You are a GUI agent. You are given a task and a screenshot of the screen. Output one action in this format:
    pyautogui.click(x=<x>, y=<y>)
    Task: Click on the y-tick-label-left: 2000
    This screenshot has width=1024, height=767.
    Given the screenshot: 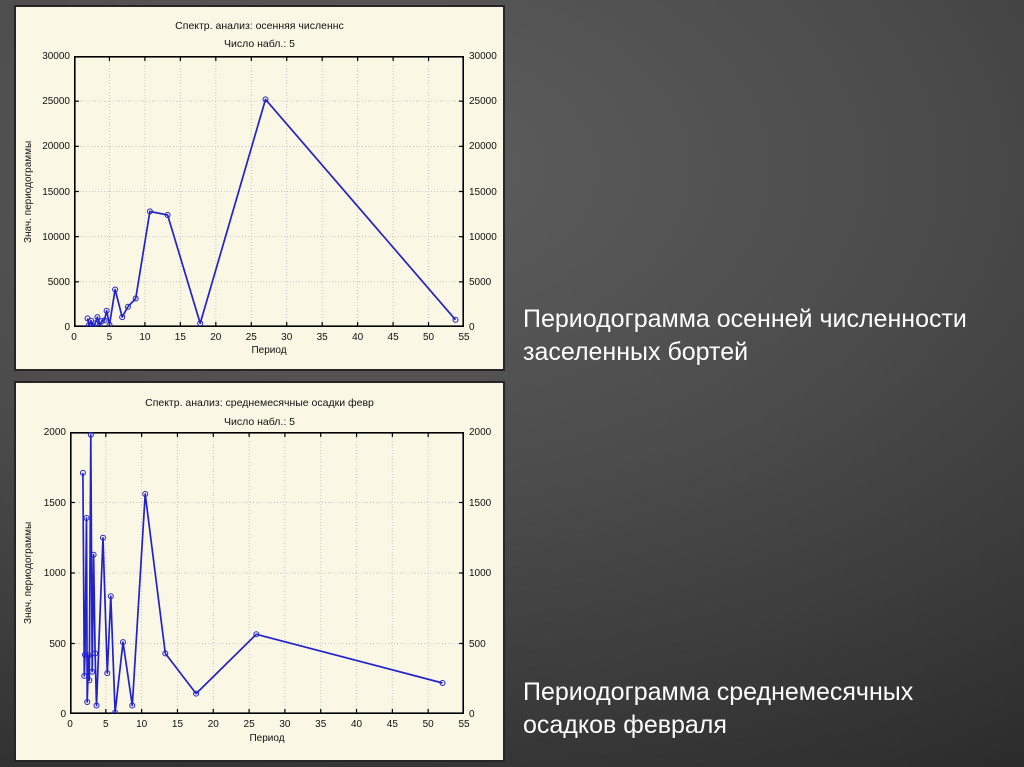 What is the action you would take?
    pyautogui.click(x=54, y=432)
    